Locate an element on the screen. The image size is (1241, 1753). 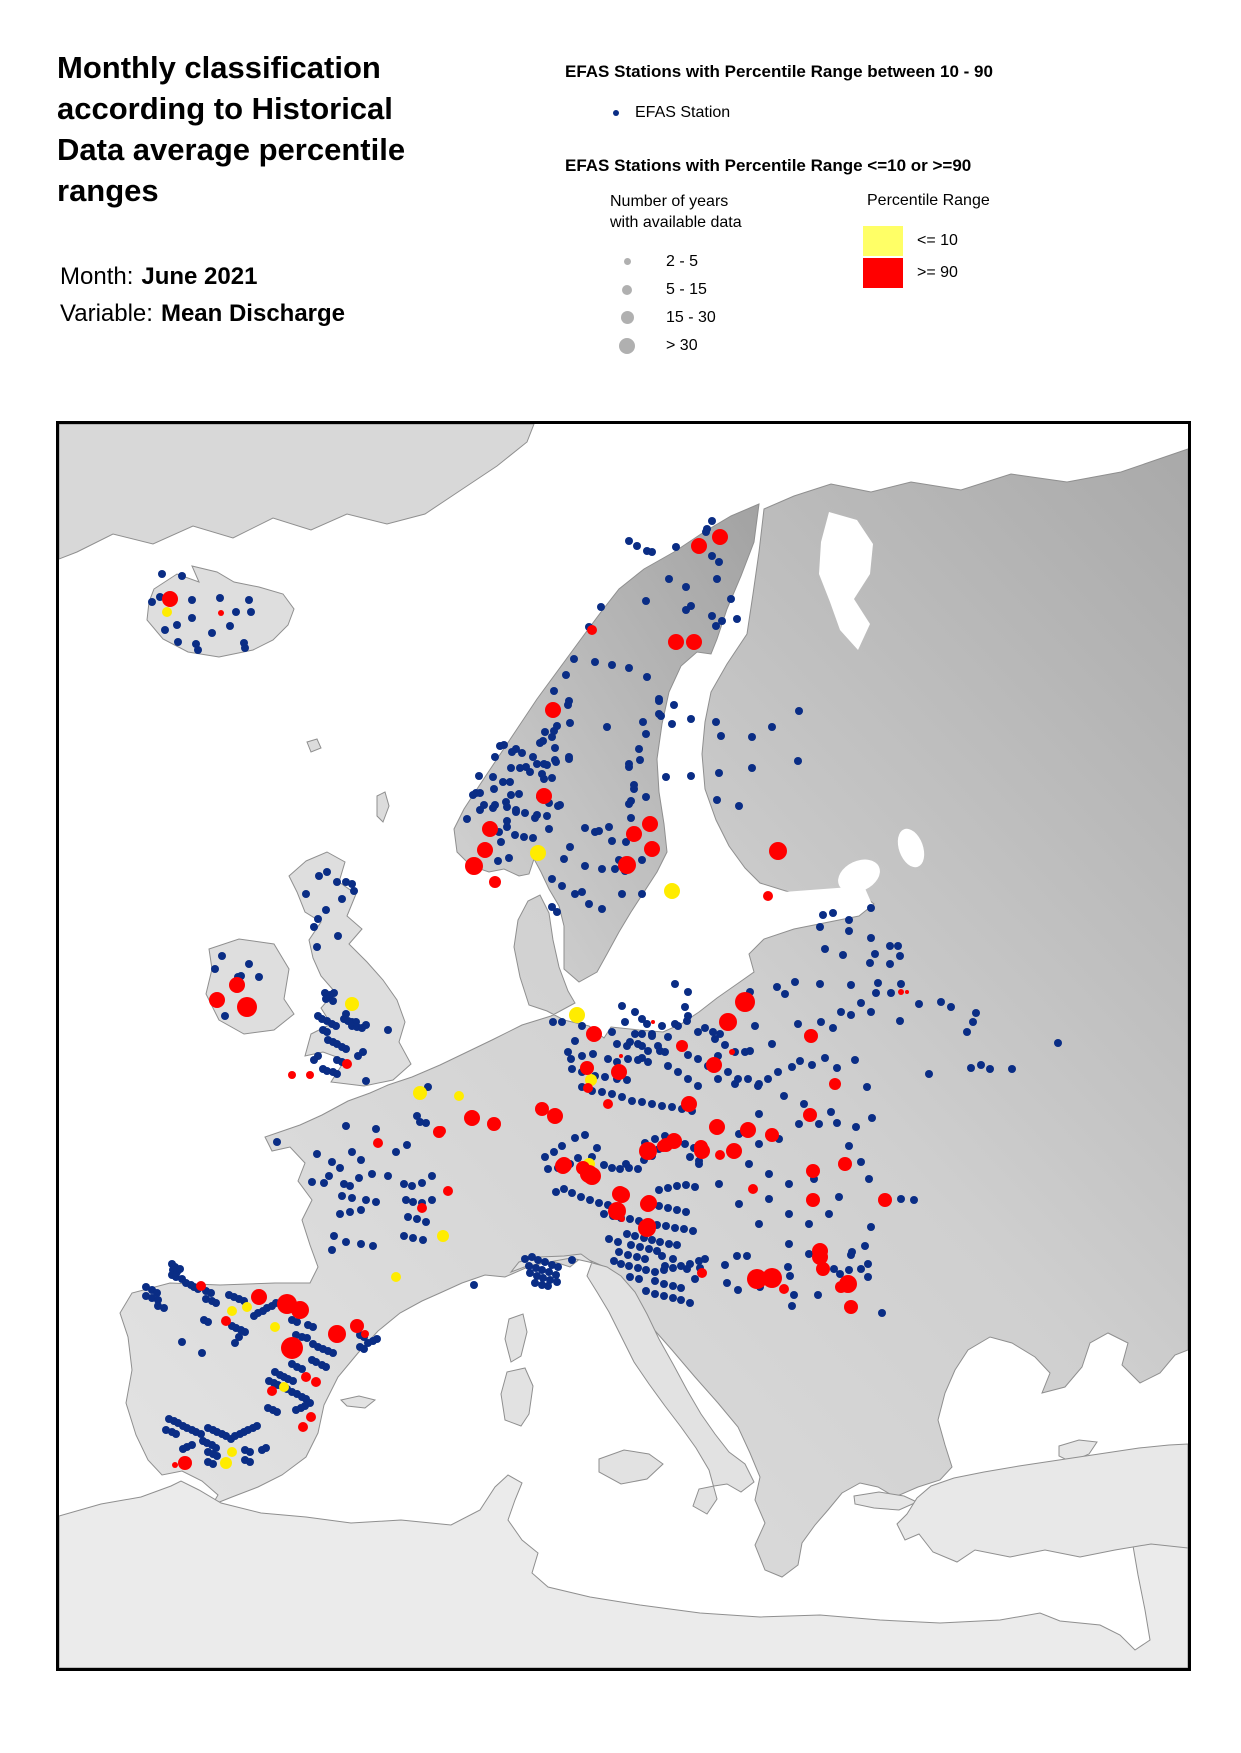
month-value: June 2021 is located at coordinates (199, 276).